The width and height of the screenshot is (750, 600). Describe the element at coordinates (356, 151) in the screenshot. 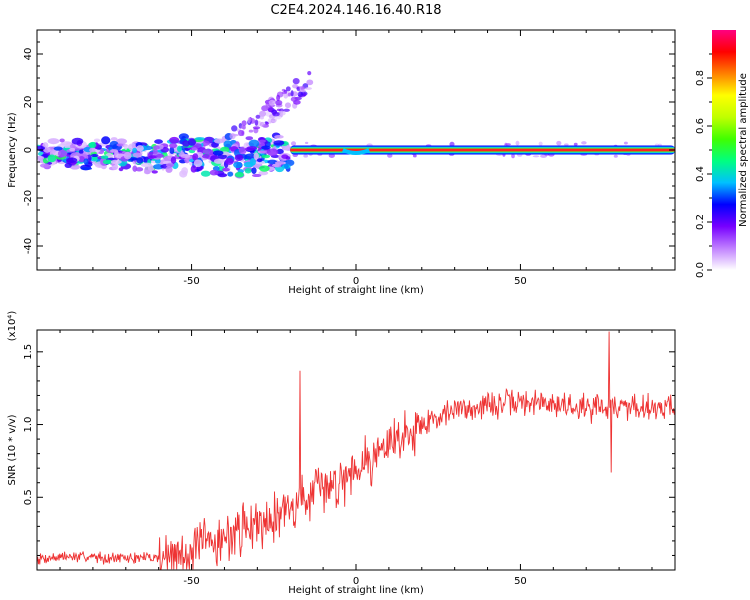

I see `strong-band-dip` at that location.